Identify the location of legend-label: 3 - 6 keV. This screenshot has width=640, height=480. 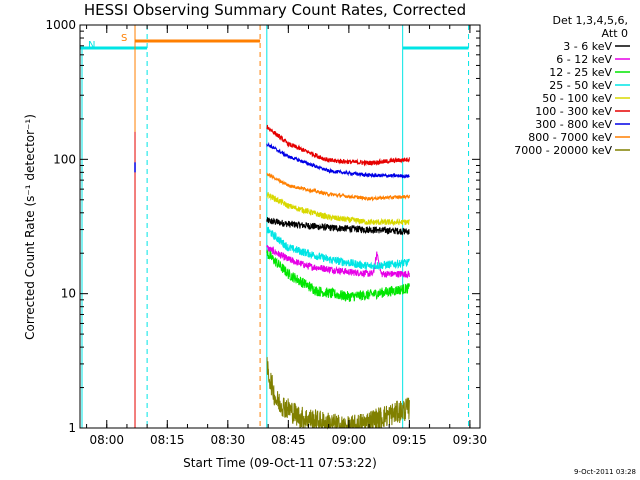
(587, 46).